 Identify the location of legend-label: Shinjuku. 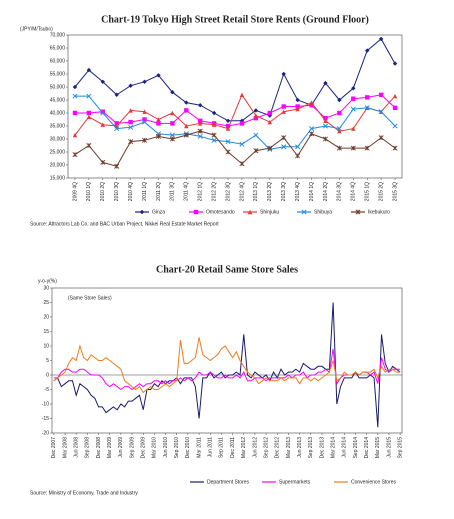
(269, 212).